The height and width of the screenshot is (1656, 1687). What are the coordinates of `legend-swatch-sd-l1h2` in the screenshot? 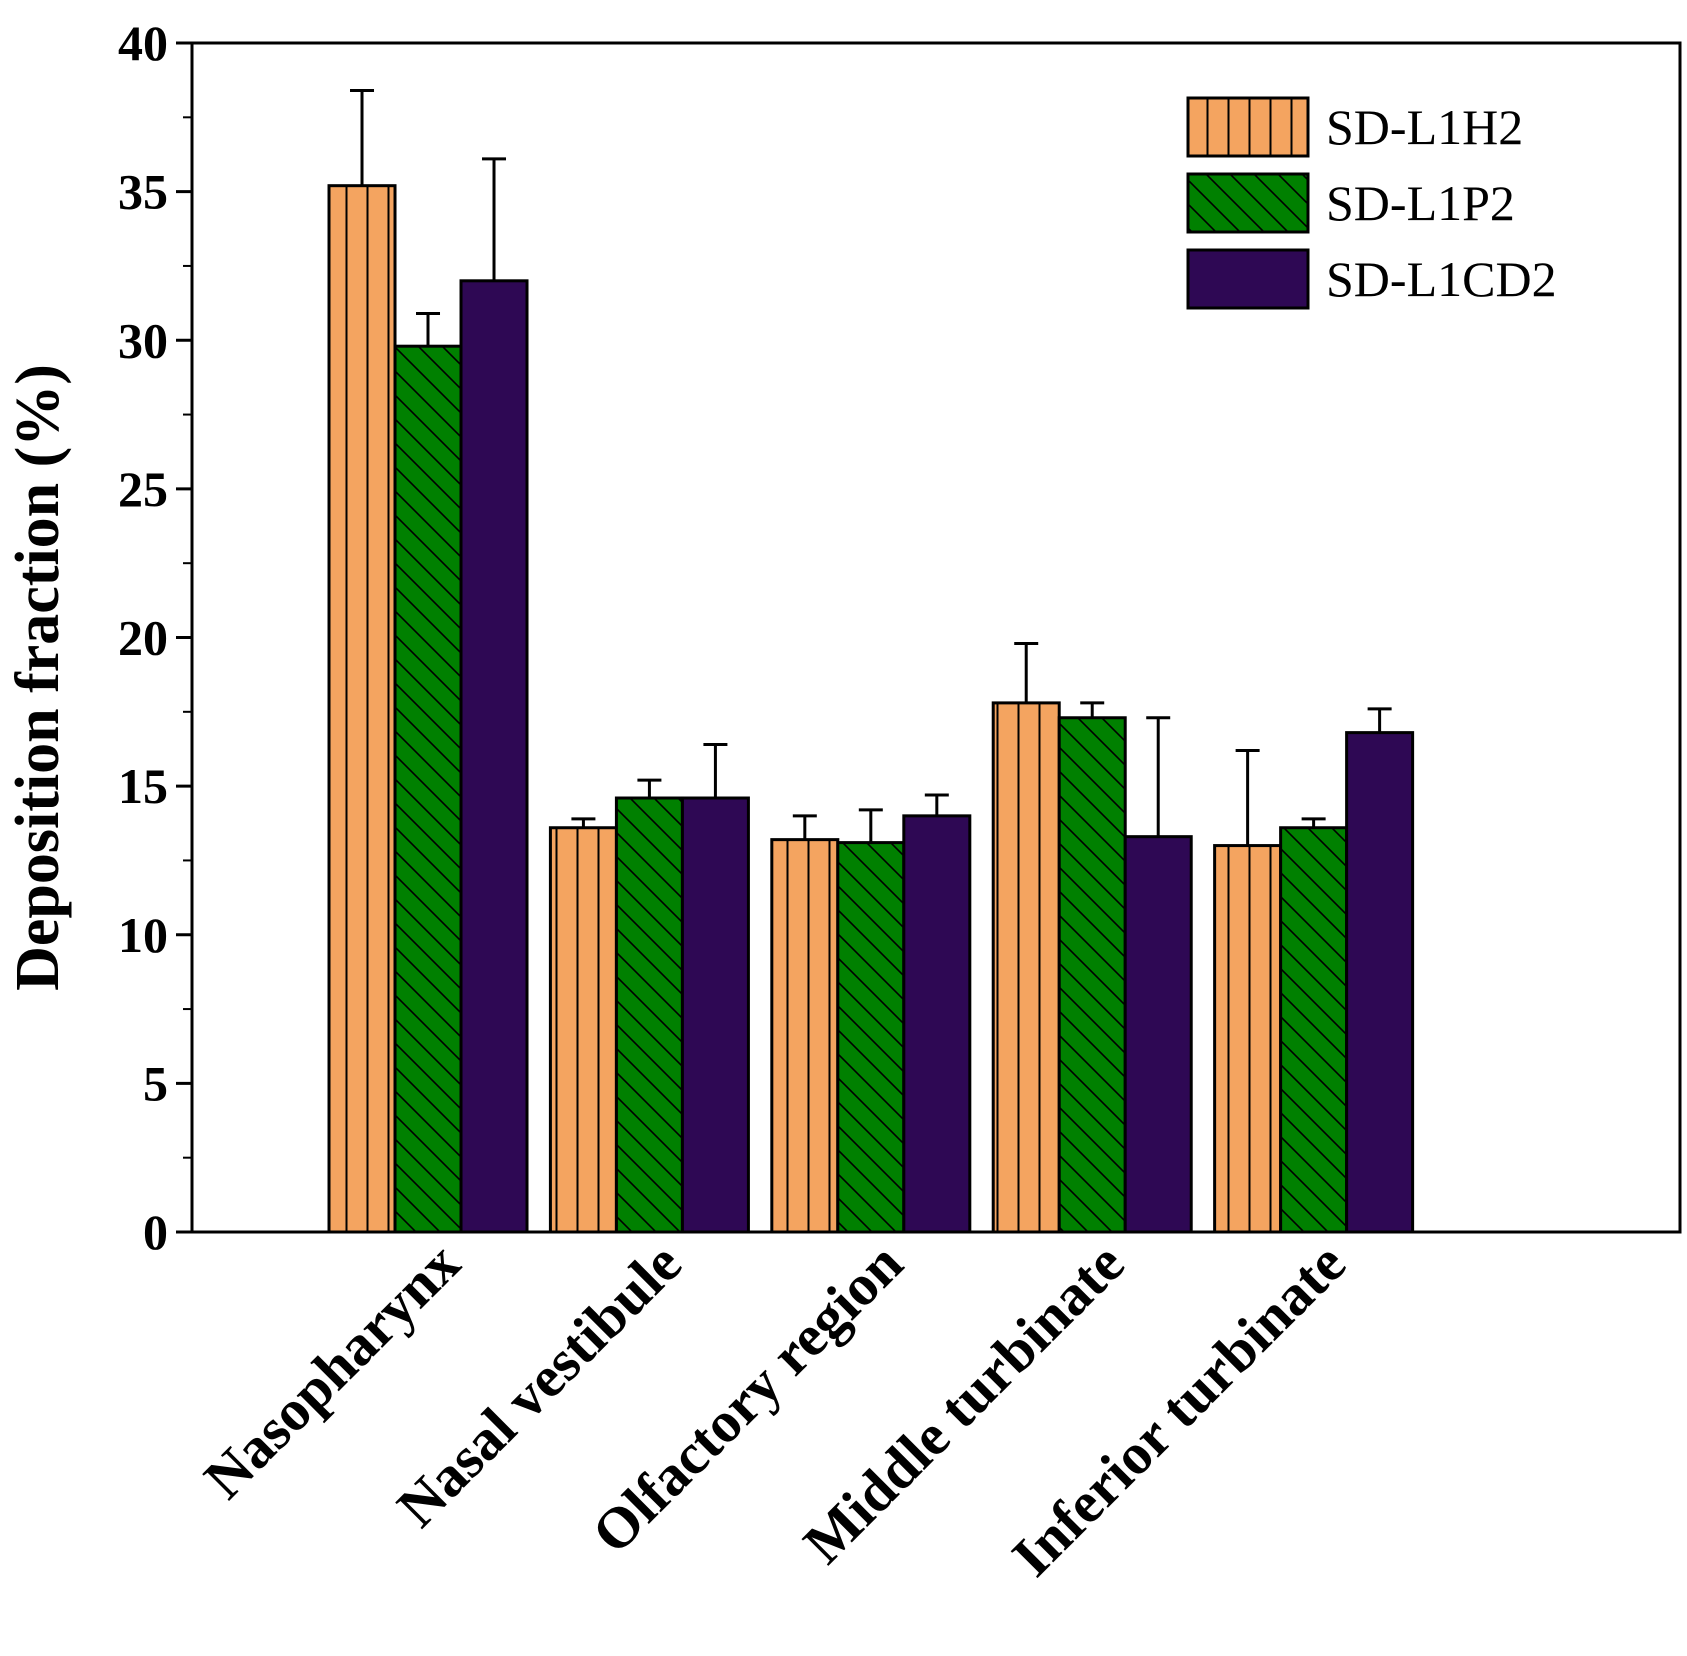 It's located at (1248, 127).